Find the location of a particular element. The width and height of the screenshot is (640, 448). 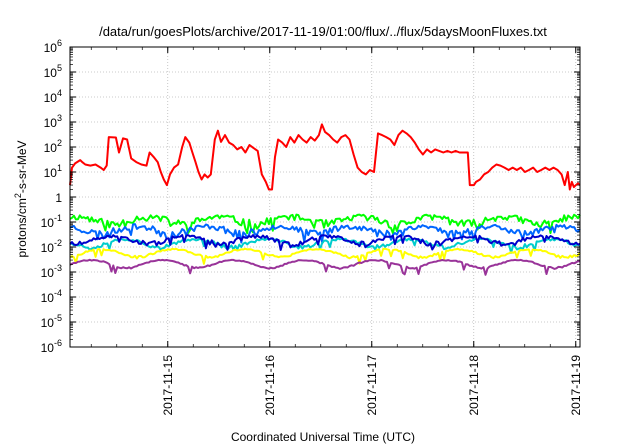

y-tick-label: 10⁻⁵ is located at coordinates (51, 321).